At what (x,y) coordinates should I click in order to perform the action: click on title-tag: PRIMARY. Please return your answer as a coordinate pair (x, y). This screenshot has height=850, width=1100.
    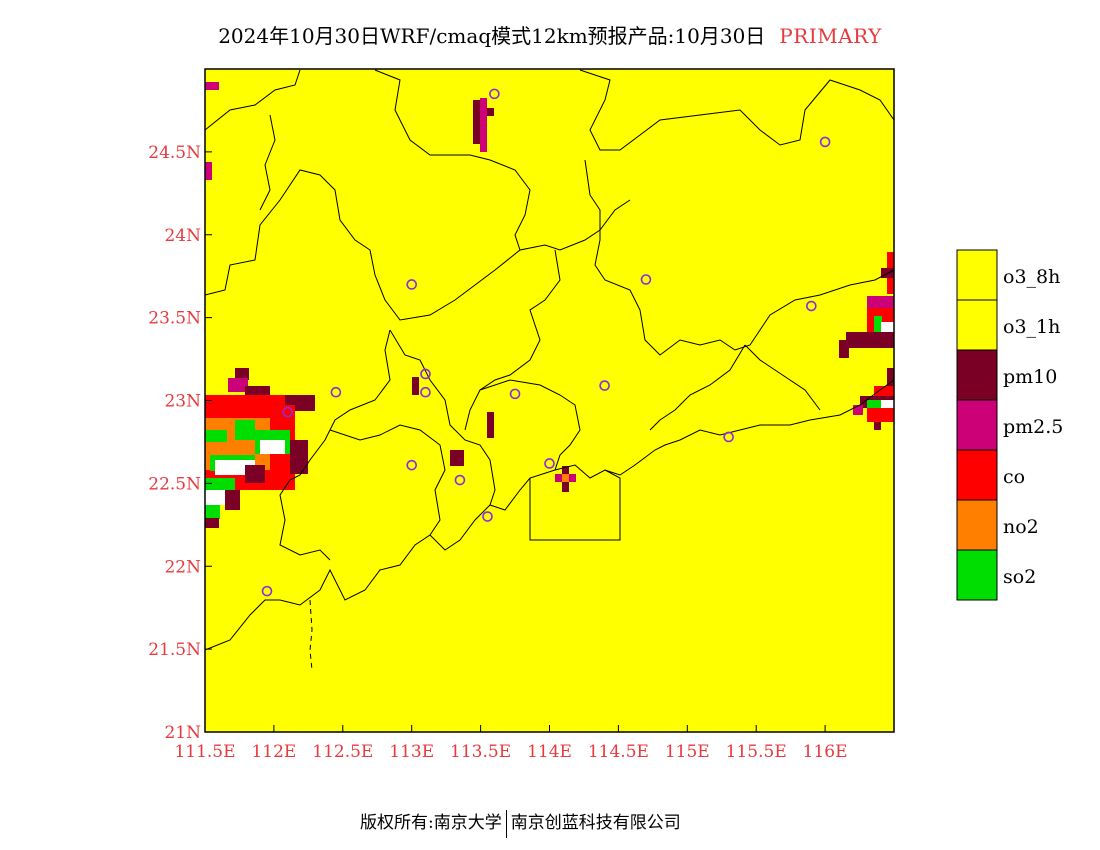
    Looking at the image, I should click on (830, 36).